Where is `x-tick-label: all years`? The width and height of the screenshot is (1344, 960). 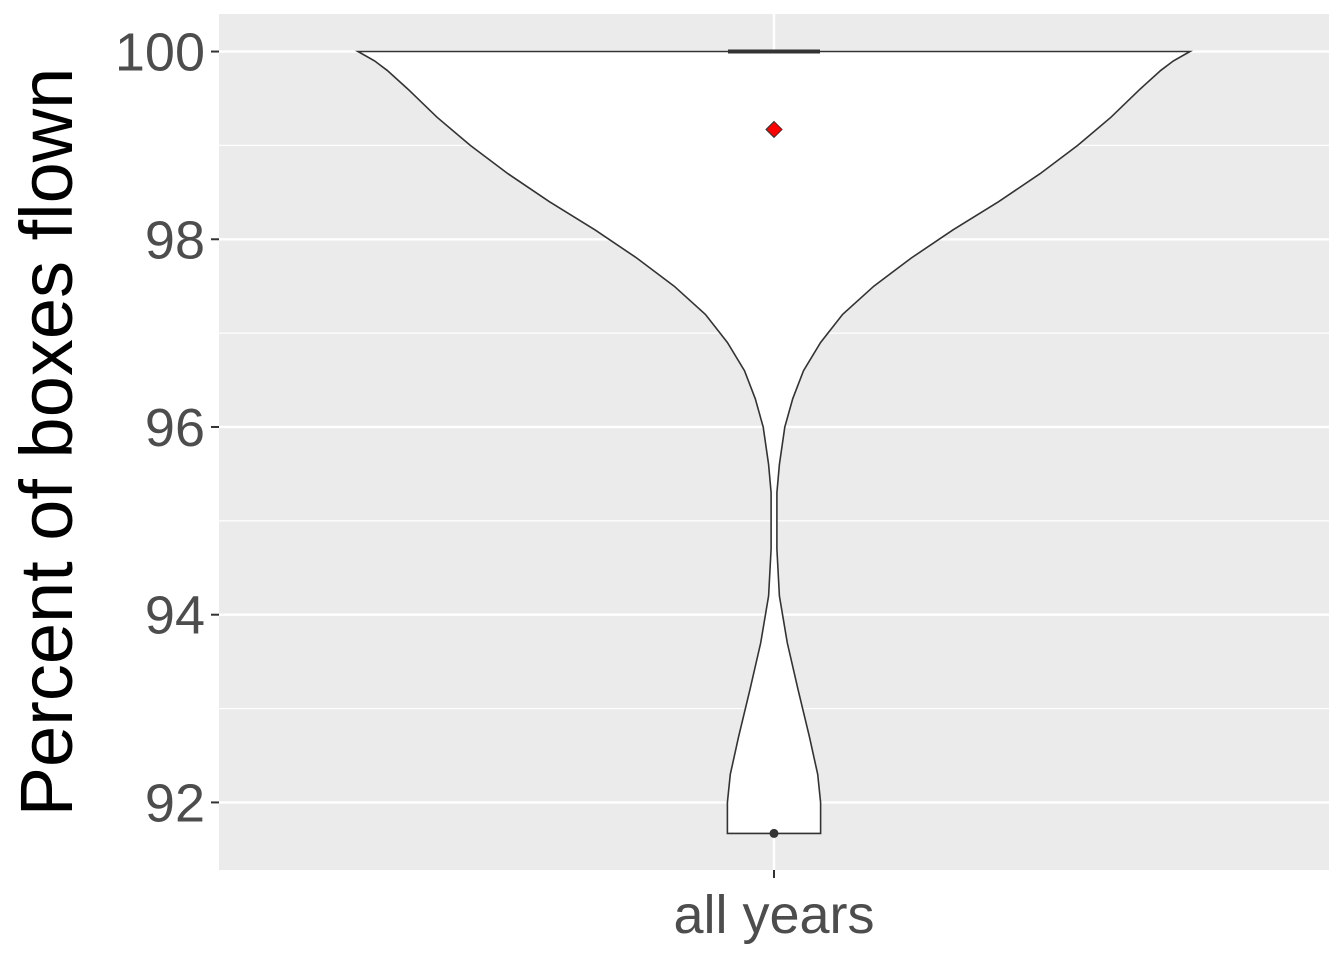
x-tick-label: all years is located at coordinates (773, 915).